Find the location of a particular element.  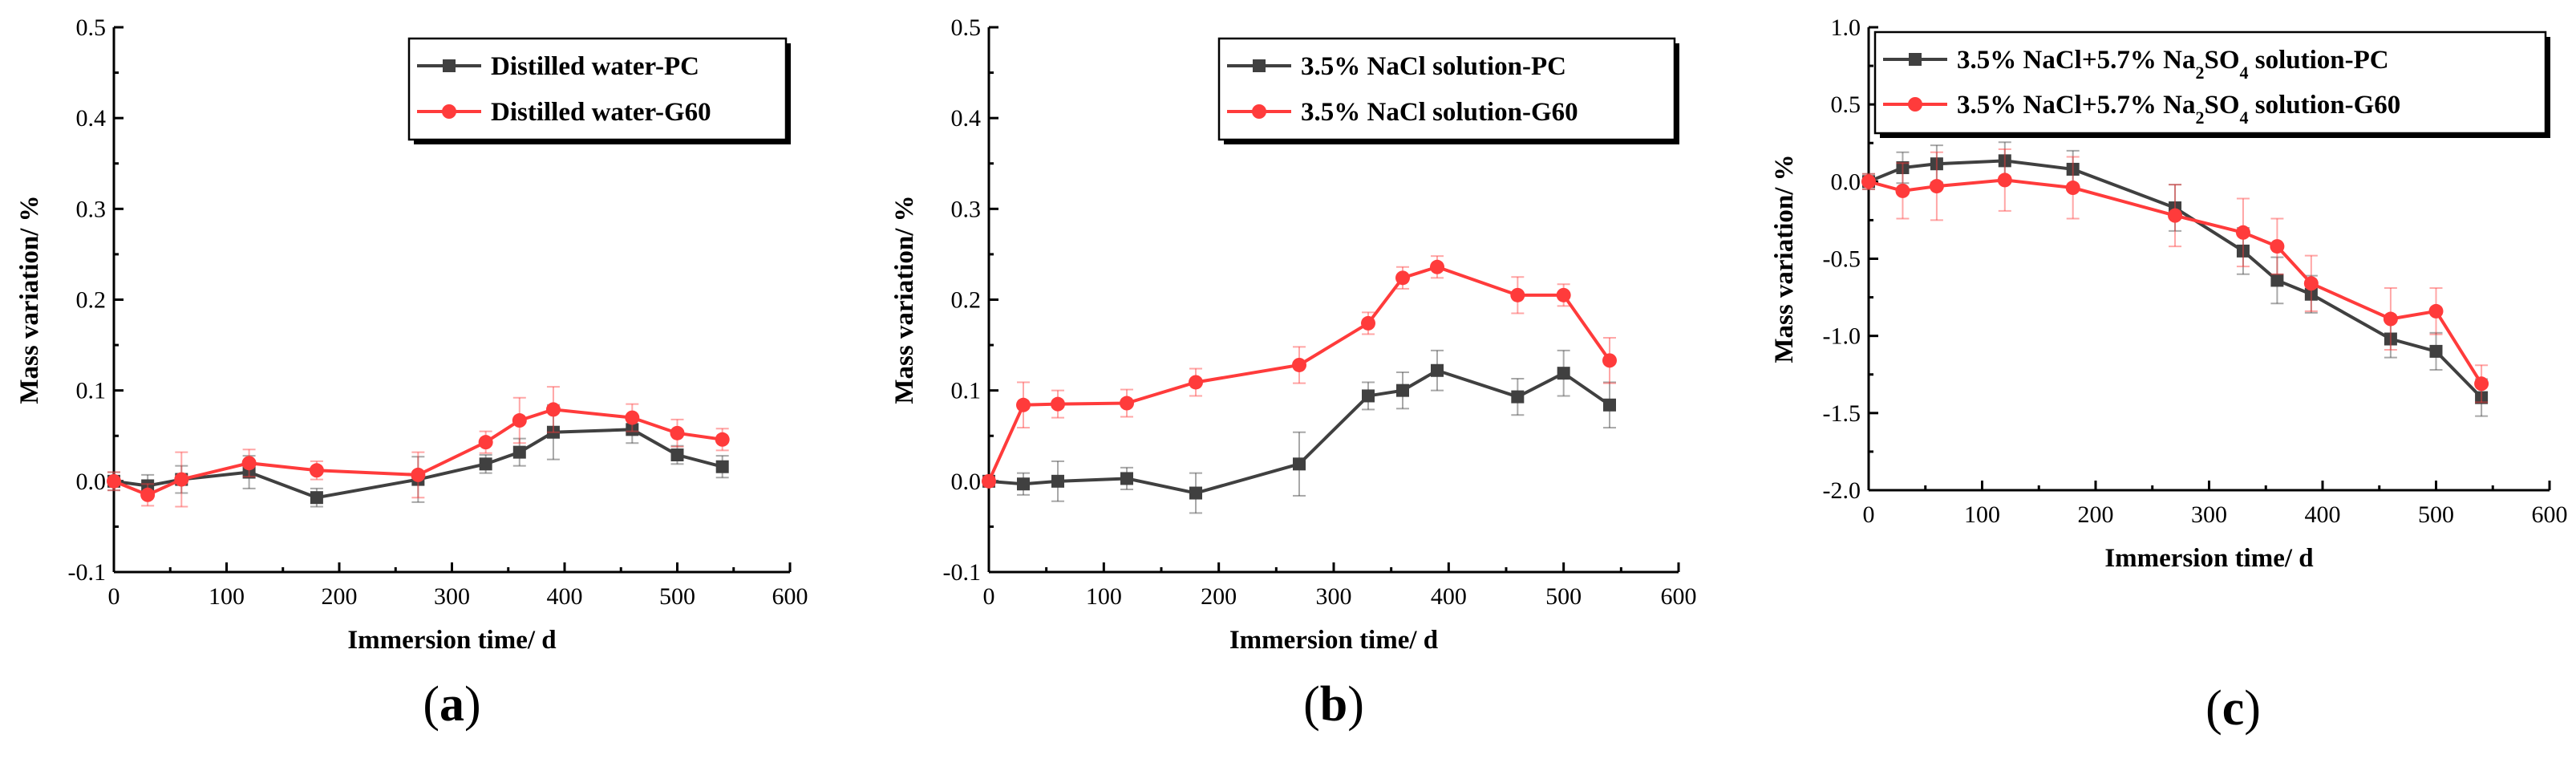

y-tick-label: -1.5 is located at coordinates (1842, 413).